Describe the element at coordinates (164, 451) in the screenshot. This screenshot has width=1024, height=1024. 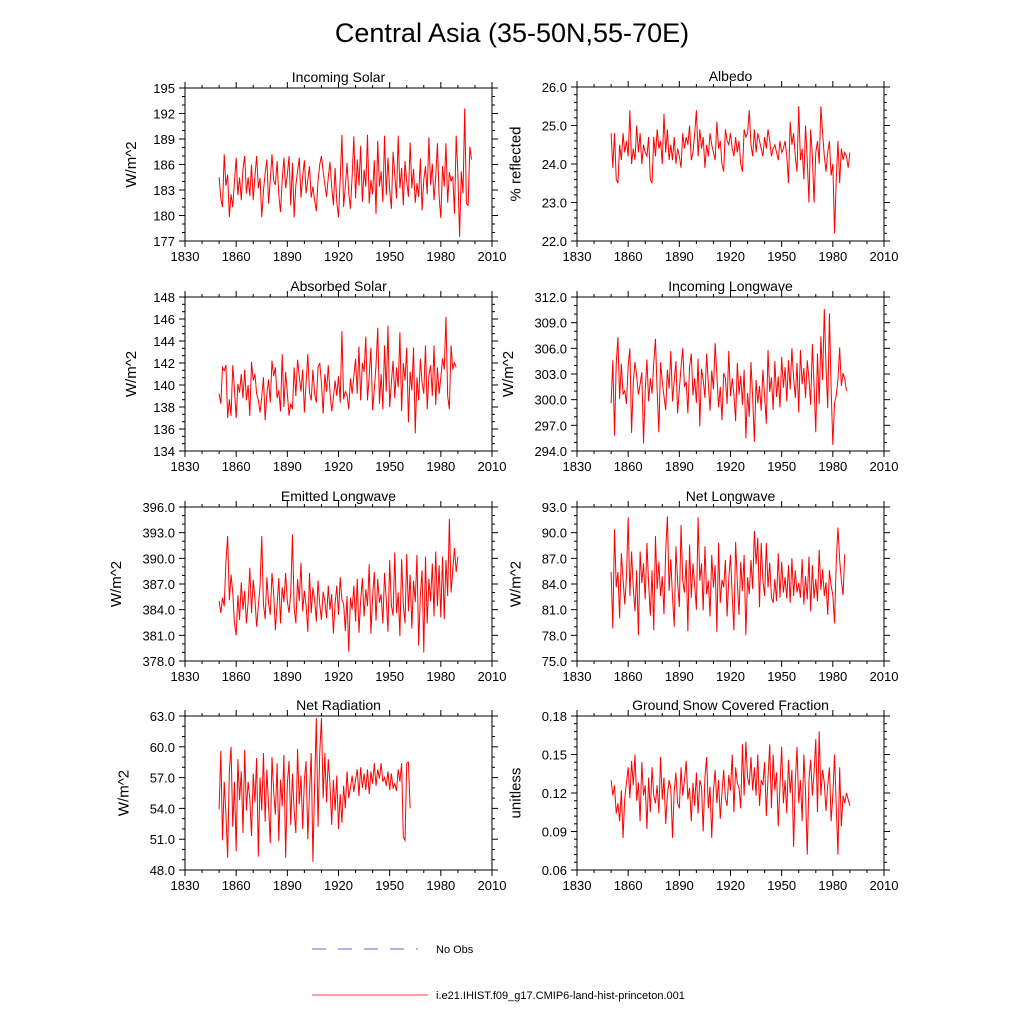
I see `y-tick-label: 134` at that location.